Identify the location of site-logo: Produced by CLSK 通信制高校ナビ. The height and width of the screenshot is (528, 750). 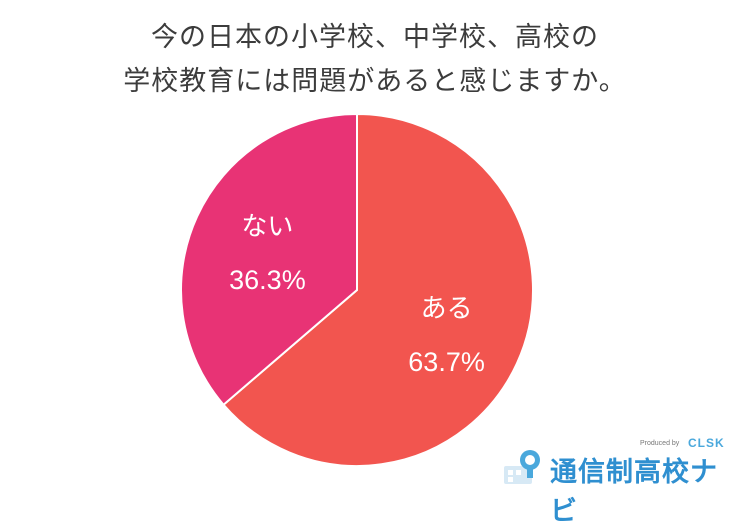
(622, 481).